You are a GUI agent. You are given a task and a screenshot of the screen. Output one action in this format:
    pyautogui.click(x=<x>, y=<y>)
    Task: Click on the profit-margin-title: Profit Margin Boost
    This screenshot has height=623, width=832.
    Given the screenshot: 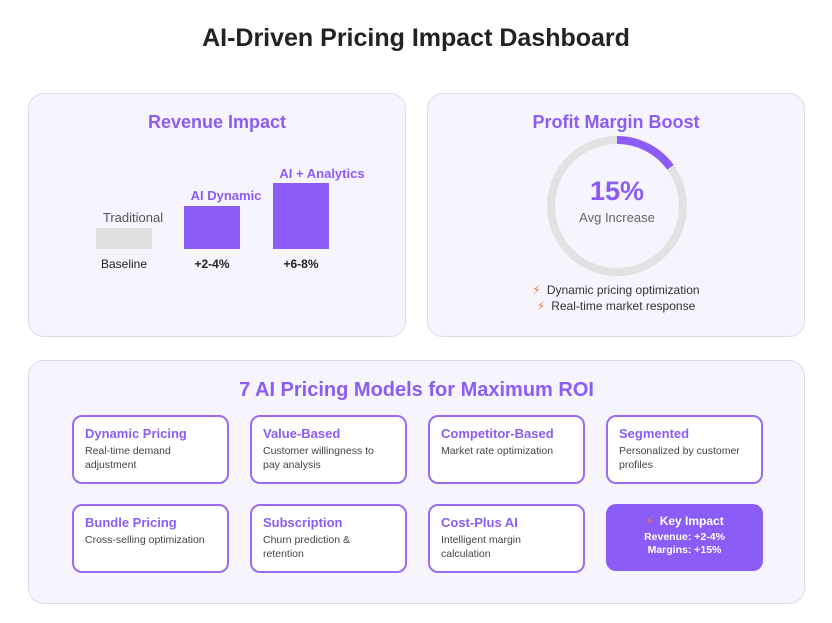 What is the action you would take?
    pyautogui.click(x=616, y=122)
    